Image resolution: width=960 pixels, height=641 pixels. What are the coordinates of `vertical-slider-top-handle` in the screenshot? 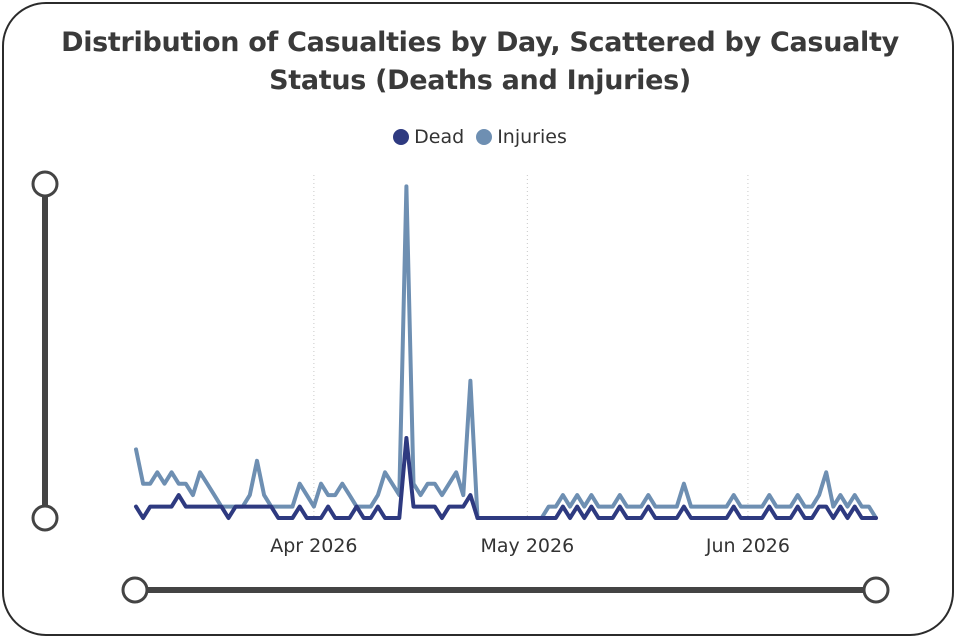 It's located at (45, 184).